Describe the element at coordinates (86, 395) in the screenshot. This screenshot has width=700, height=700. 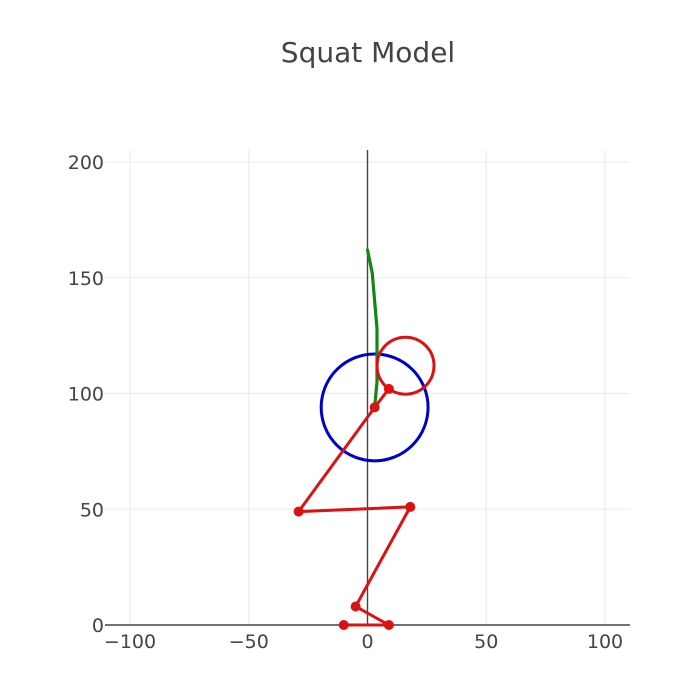
I see `y-tick-label: 100` at that location.